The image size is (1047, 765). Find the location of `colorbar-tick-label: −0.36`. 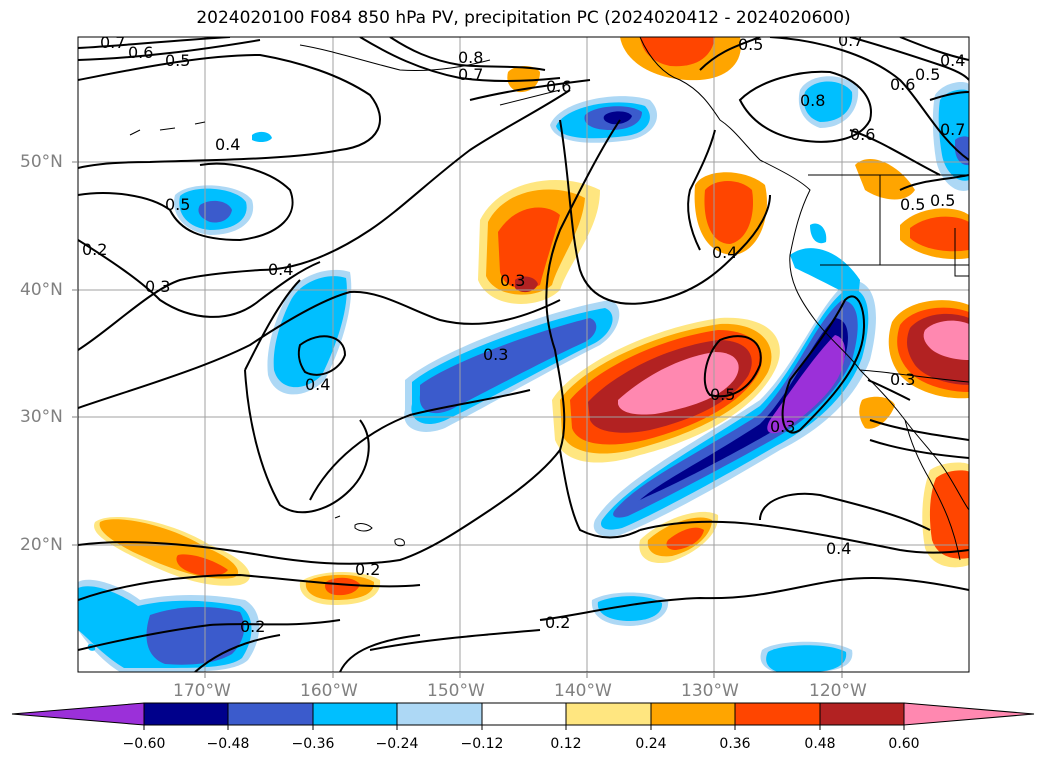

colorbar-tick-label: −0.36 is located at coordinates (313, 744).